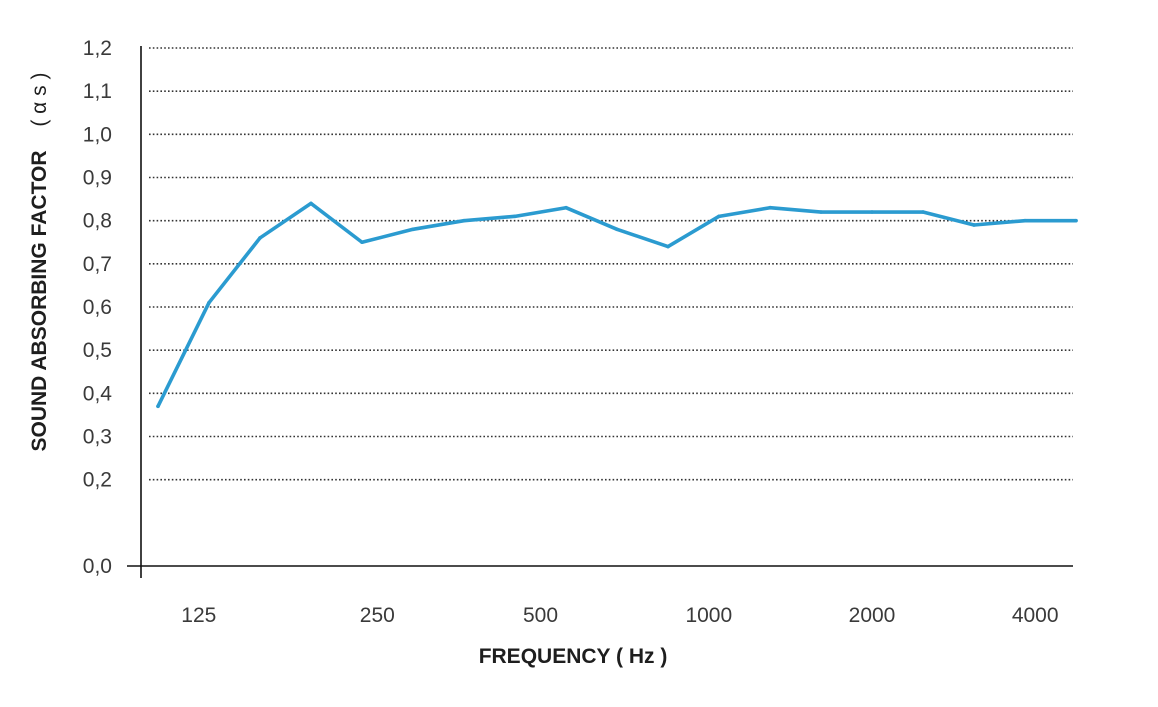 The width and height of the screenshot is (1158, 707). What do you see at coordinates (377, 615) in the screenshot?
I see `x-tick-label: 250` at bounding box center [377, 615].